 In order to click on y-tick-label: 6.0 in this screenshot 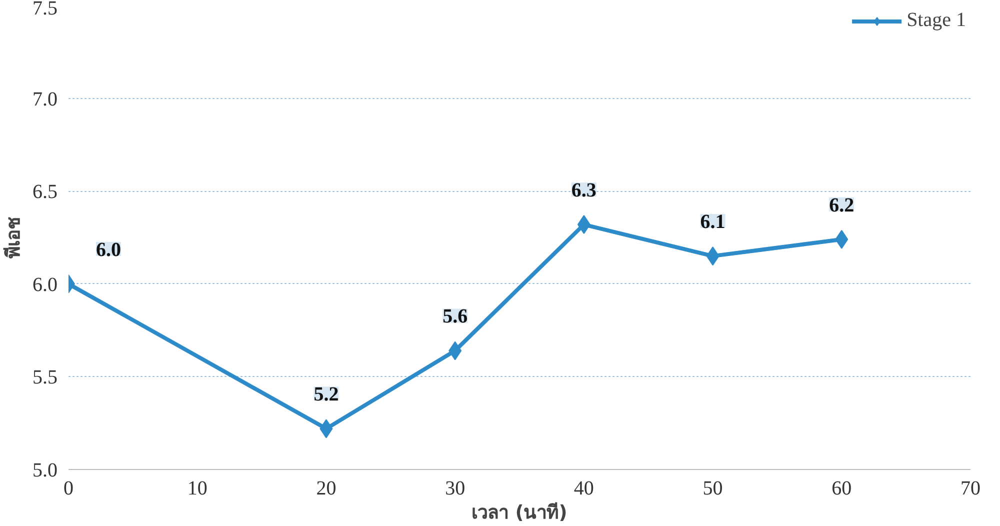, I will do `click(45, 285)`.